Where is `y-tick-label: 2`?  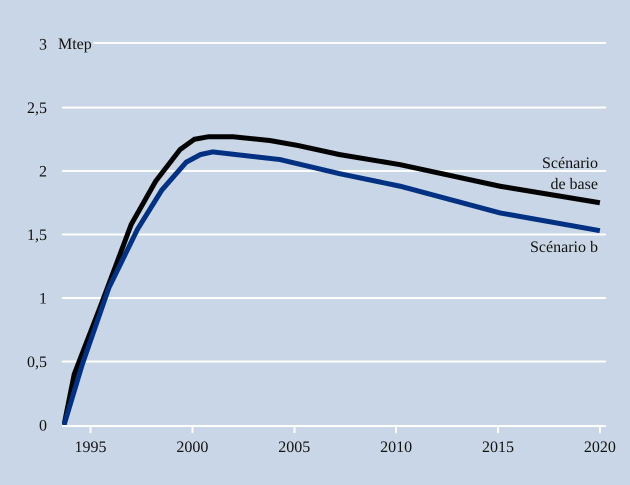
y-tick-label: 2 is located at coordinates (43, 172).